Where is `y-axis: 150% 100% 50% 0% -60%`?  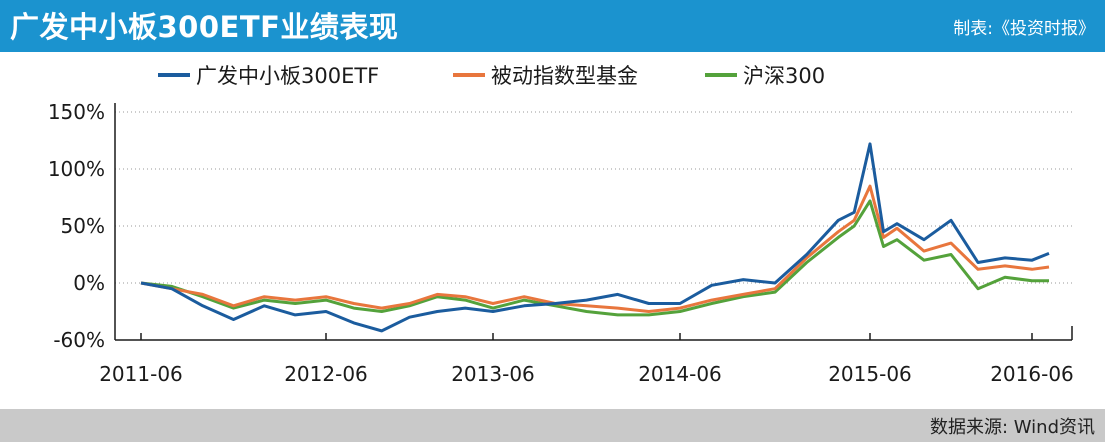
y-axis: 150% 100% 50% 0% -60% is located at coordinates (82, 226).